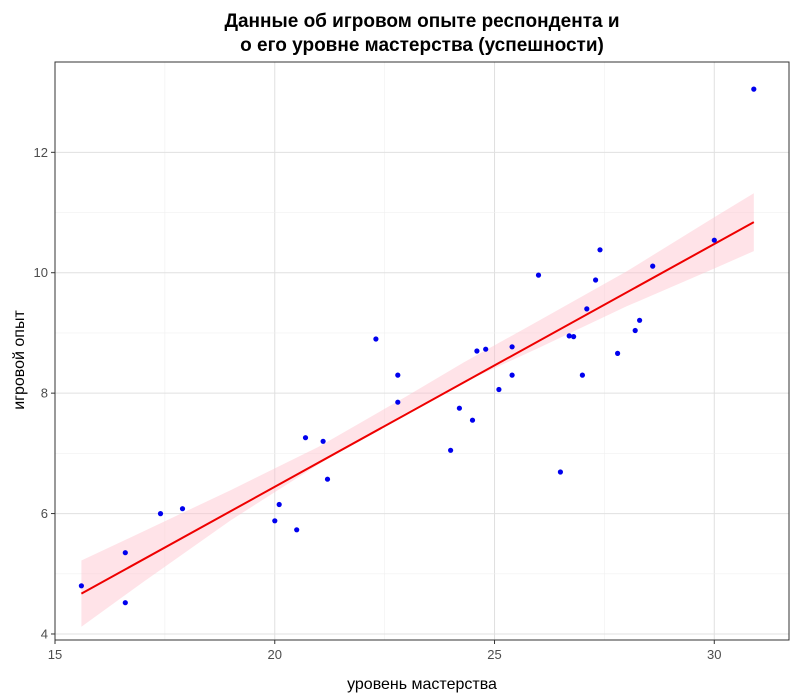 The image size is (800, 700). Describe the element at coordinates (41, 272) in the screenshot. I see `y-tick-label: 10` at that location.